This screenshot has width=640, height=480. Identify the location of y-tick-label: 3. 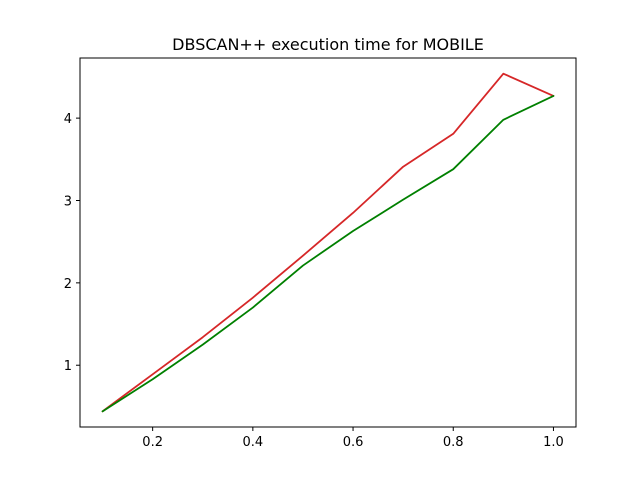
(68, 201).